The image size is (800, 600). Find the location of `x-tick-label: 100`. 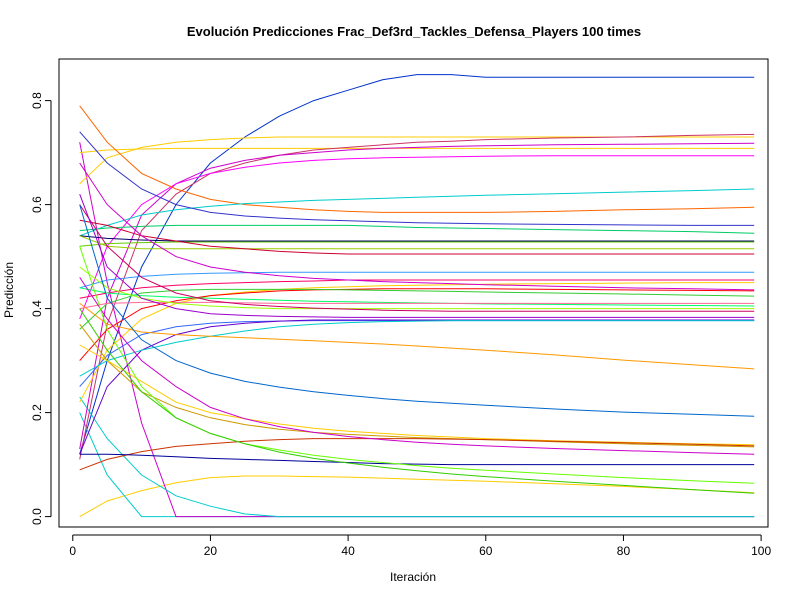

x-tick-label: 100 is located at coordinates (761, 551).